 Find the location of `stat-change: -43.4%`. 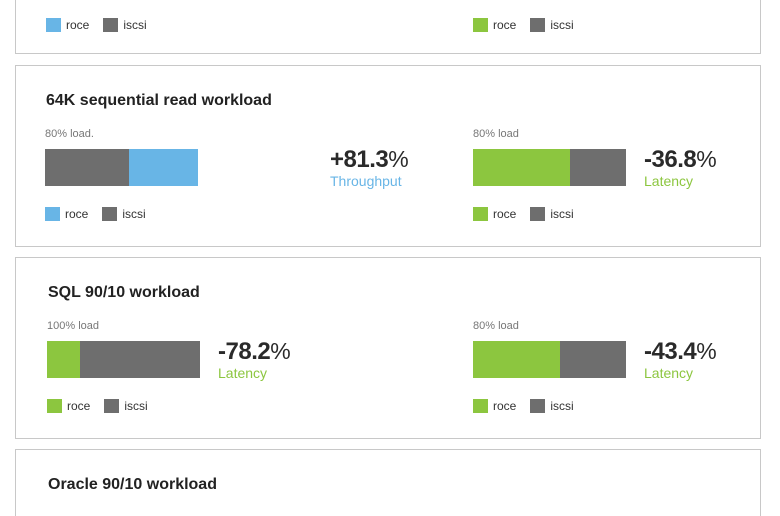

stat-change: -43.4% is located at coordinates (680, 351).